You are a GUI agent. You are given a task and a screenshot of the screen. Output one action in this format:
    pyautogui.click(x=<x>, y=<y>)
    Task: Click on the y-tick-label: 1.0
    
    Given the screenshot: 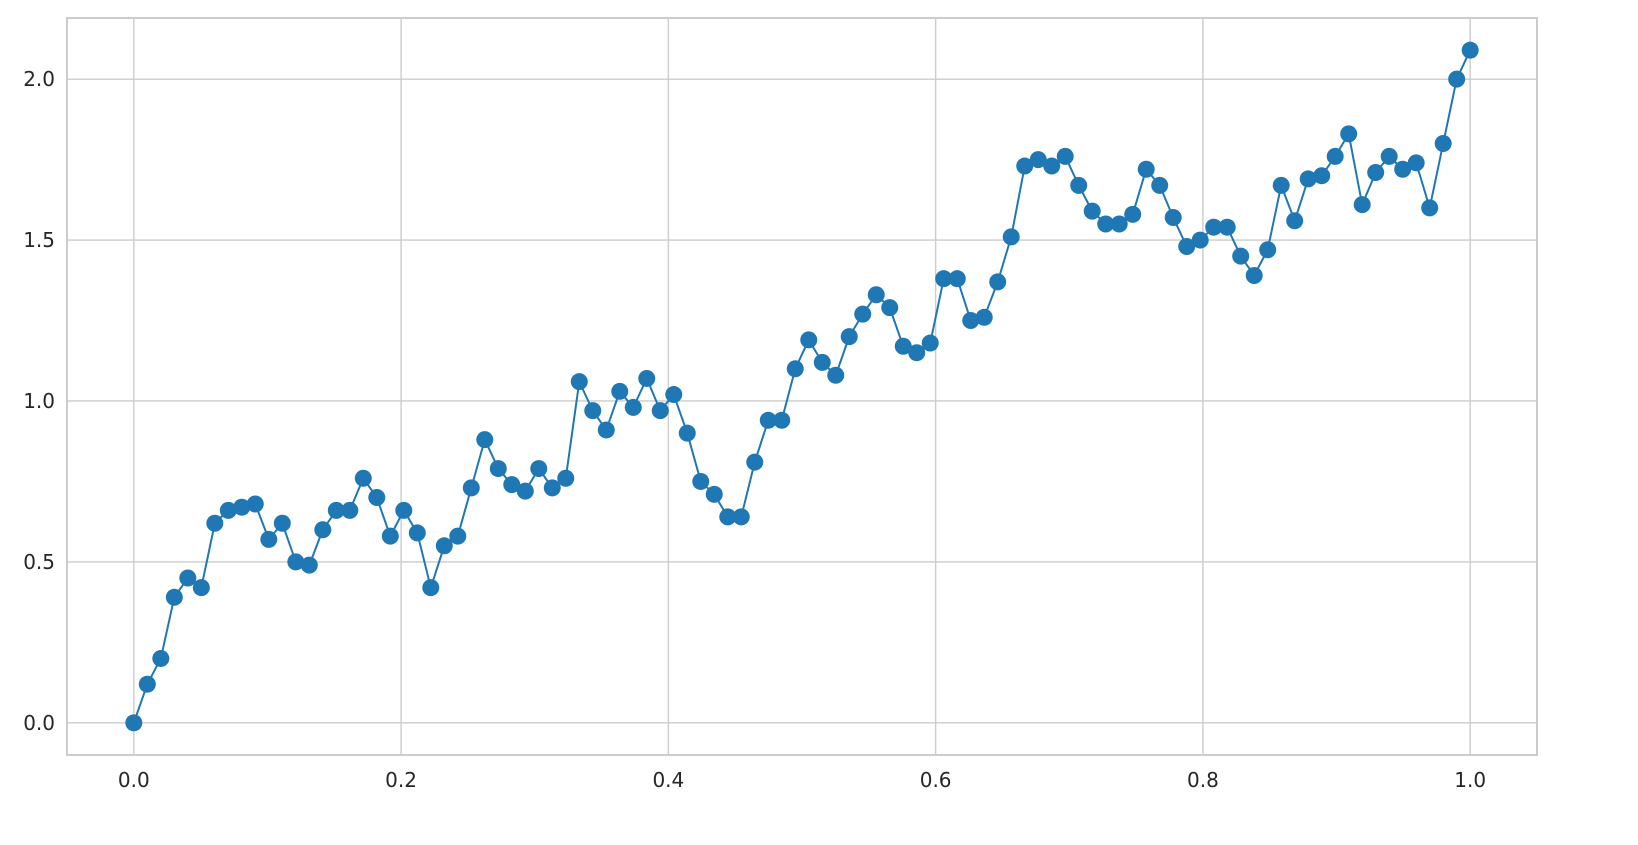 What is the action you would take?
    pyautogui.click(x=39, y=401)
    